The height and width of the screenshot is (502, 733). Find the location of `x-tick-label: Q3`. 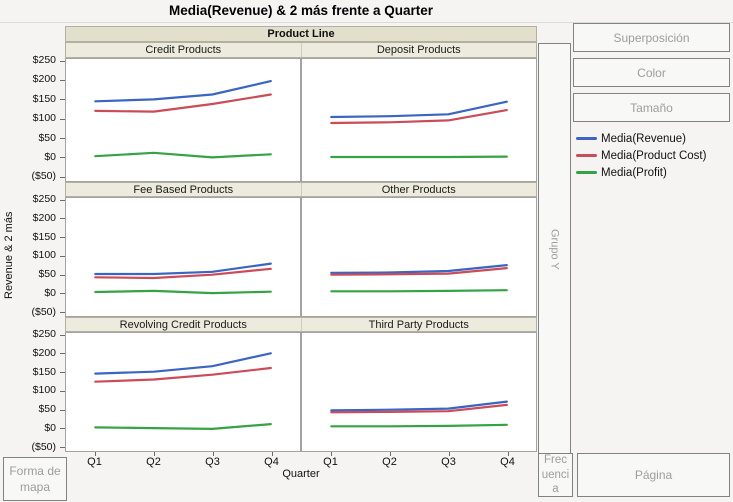

x-tick-label: Q3 is located at coordinates (448, 462).